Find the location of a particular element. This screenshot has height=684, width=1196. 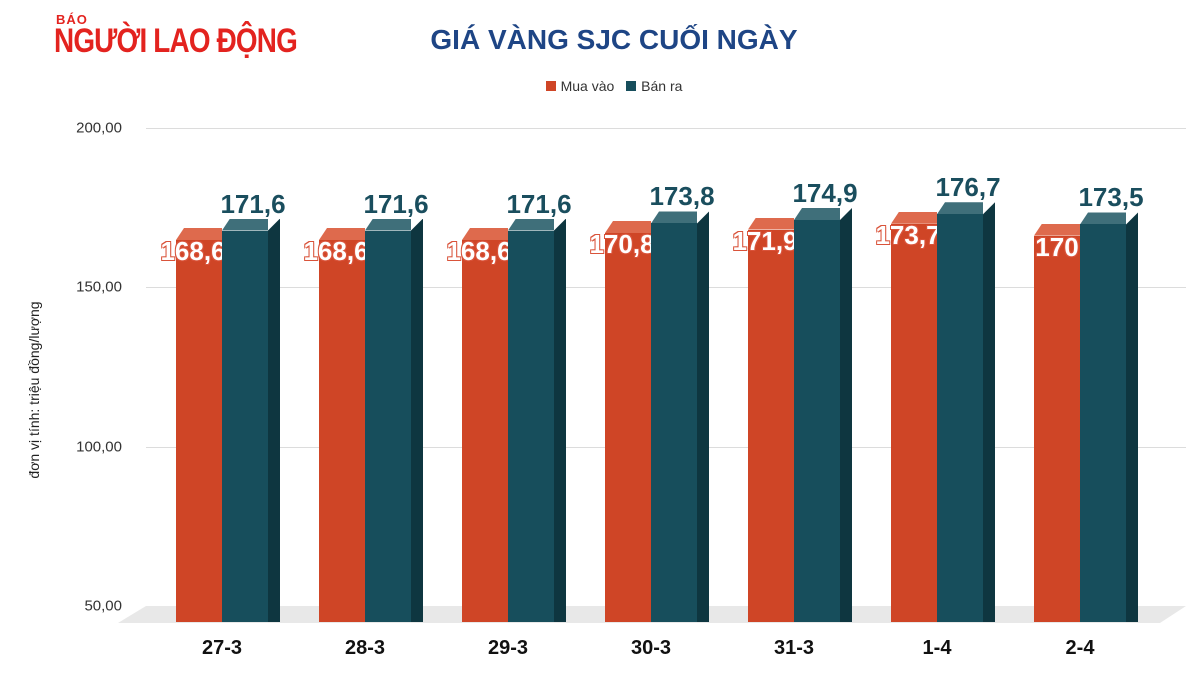

logo-name: NGƯỜI LAO ĐỘNG is located at coordinates (176, 41).